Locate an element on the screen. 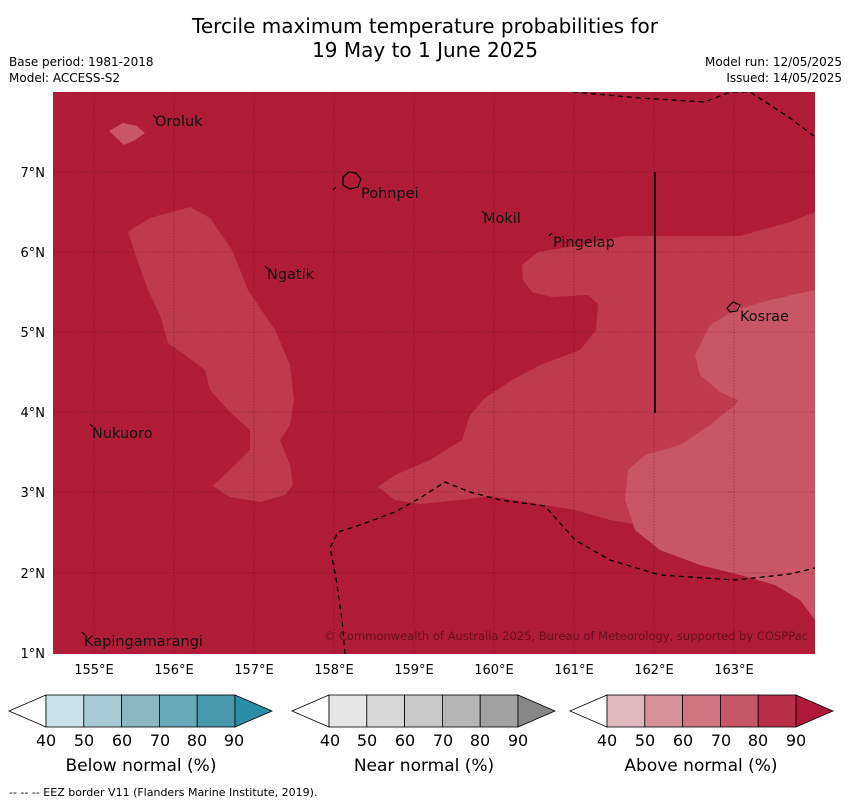 The width and height of the screenshot is (850, 804). pingelap-atoll is located at coordinates (550, 234).